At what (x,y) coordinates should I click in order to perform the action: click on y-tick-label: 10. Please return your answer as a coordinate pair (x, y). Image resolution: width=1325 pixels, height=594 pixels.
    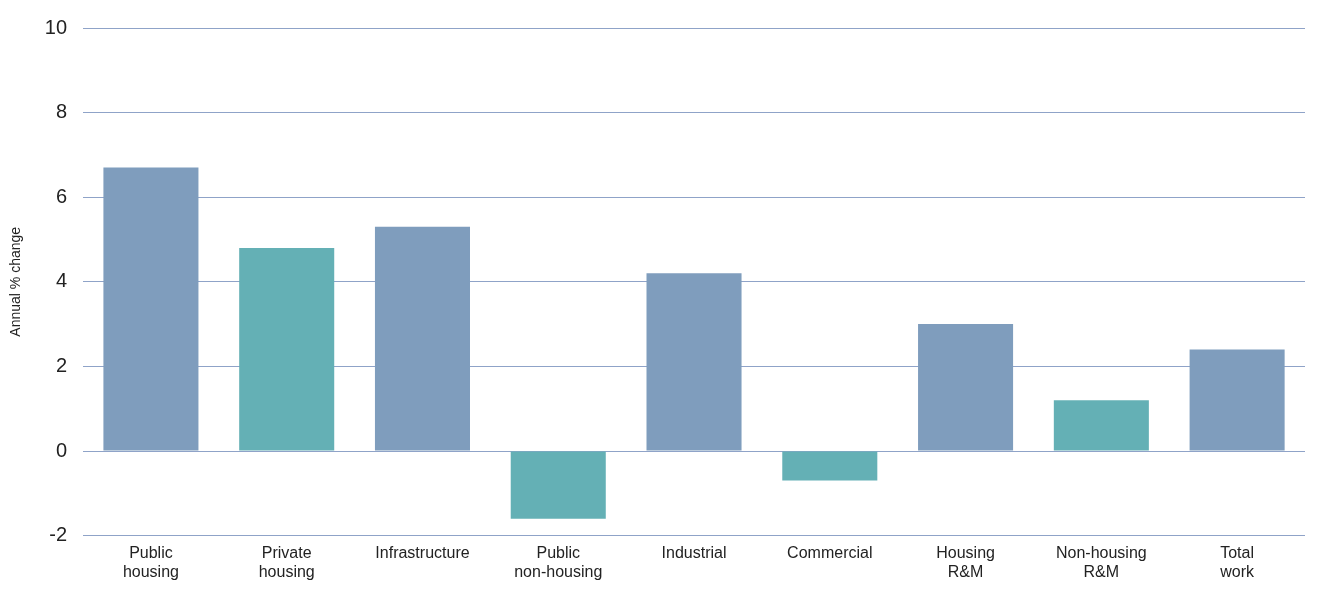
    Looking at the image, I should click on (56, 26).